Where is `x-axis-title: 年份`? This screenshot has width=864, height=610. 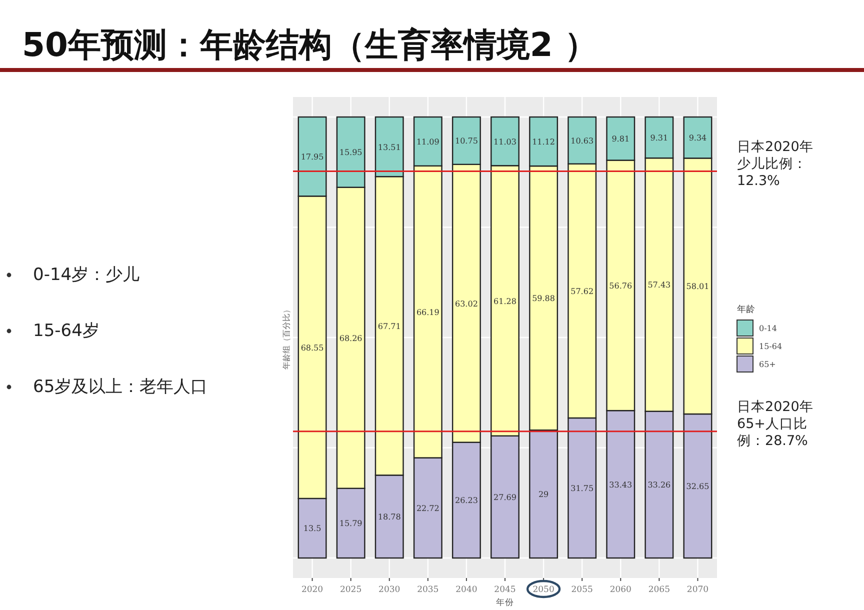 x-axis-title: 年份 is located at coordinates (505, 602).